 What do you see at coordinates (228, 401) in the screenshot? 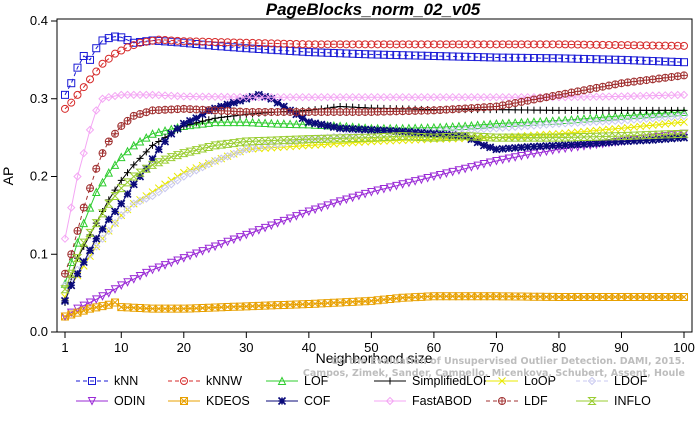
I see `legend-label: KDEOS` at bounding box center [228, 401].